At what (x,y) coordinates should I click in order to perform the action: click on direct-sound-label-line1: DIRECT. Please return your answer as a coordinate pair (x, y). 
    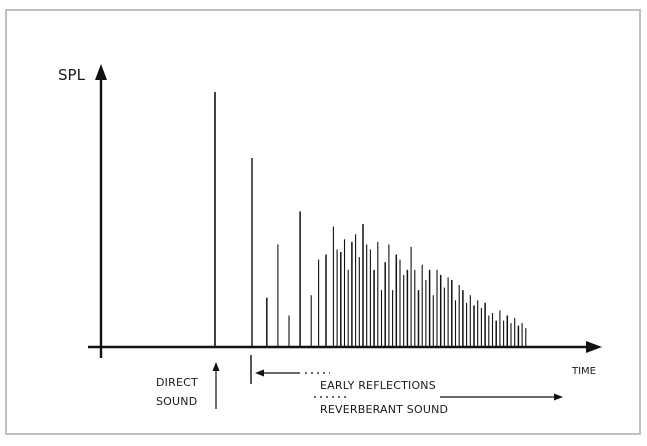
    Looking at the image, I should click on (177, 382).